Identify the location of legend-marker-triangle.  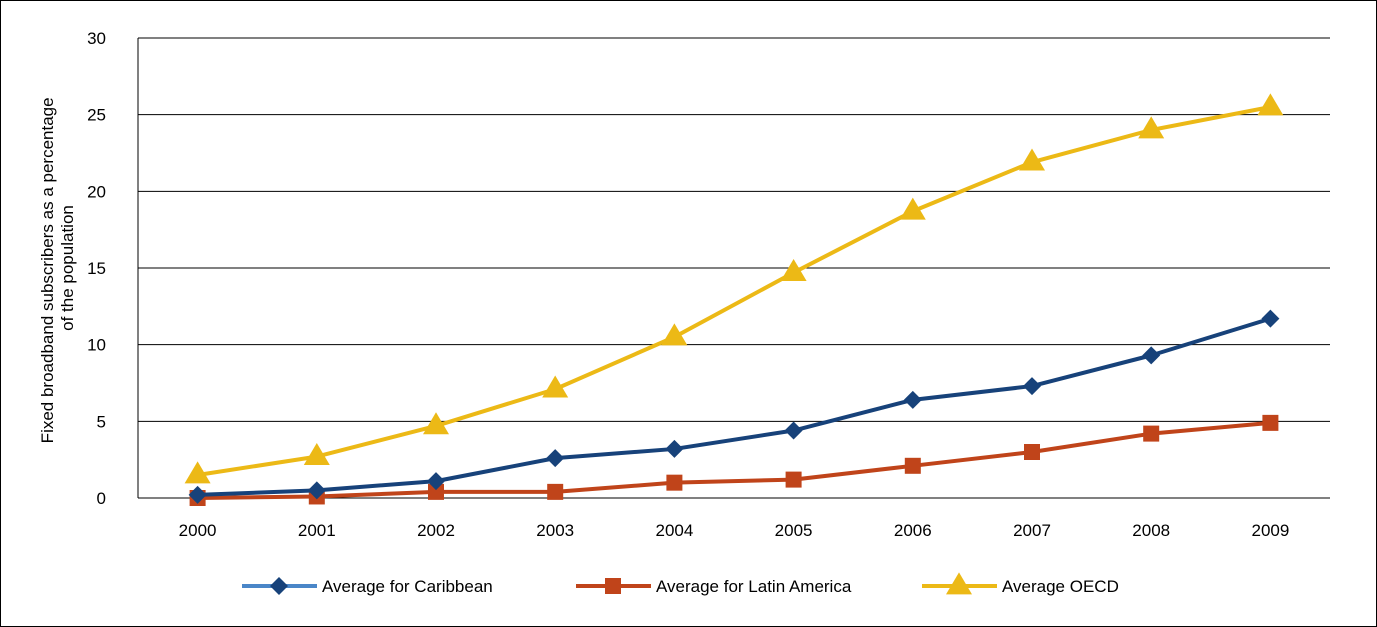
(959, 583).